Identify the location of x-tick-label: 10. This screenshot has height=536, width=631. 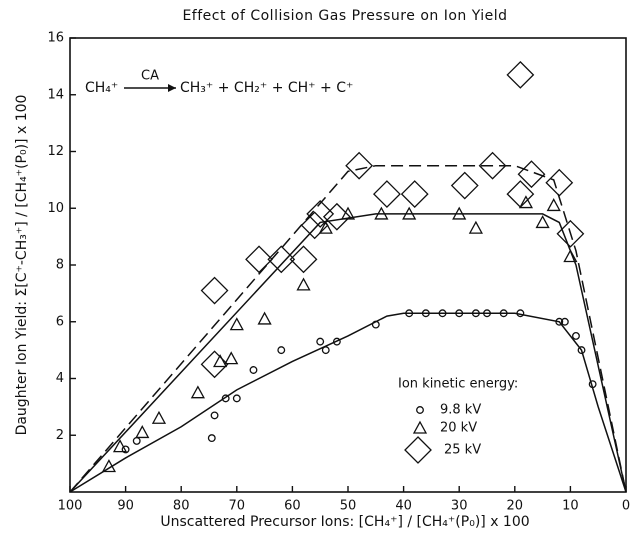
(570, 506).